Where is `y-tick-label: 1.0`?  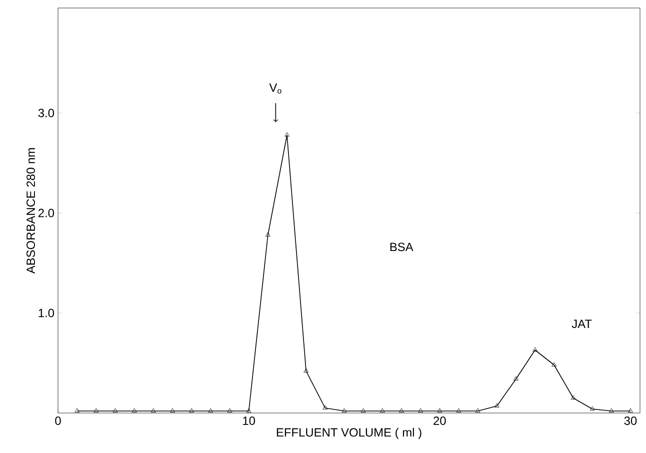 y-tick-label: 1.0 is located at coordinates (46, 313).